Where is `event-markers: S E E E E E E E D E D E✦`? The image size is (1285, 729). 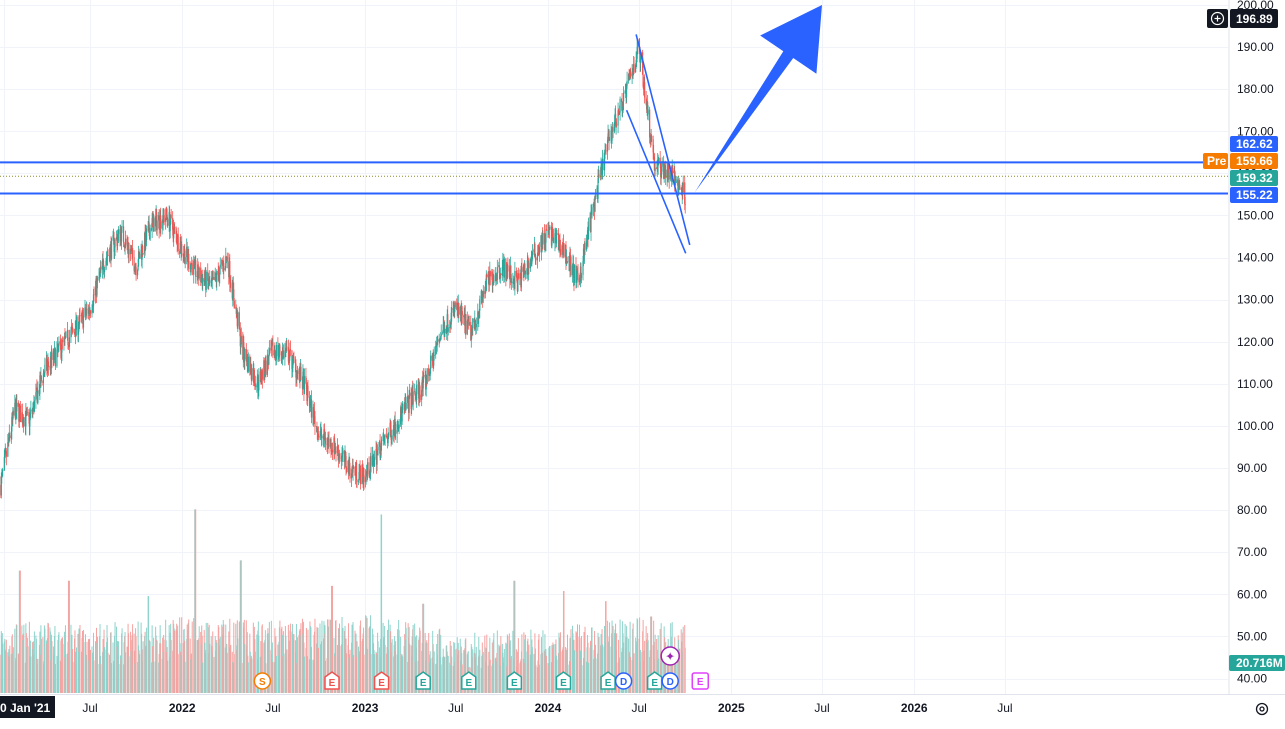
event-markers: S E E E E E E E D E D E✦ is located at coordinates (481, 668).